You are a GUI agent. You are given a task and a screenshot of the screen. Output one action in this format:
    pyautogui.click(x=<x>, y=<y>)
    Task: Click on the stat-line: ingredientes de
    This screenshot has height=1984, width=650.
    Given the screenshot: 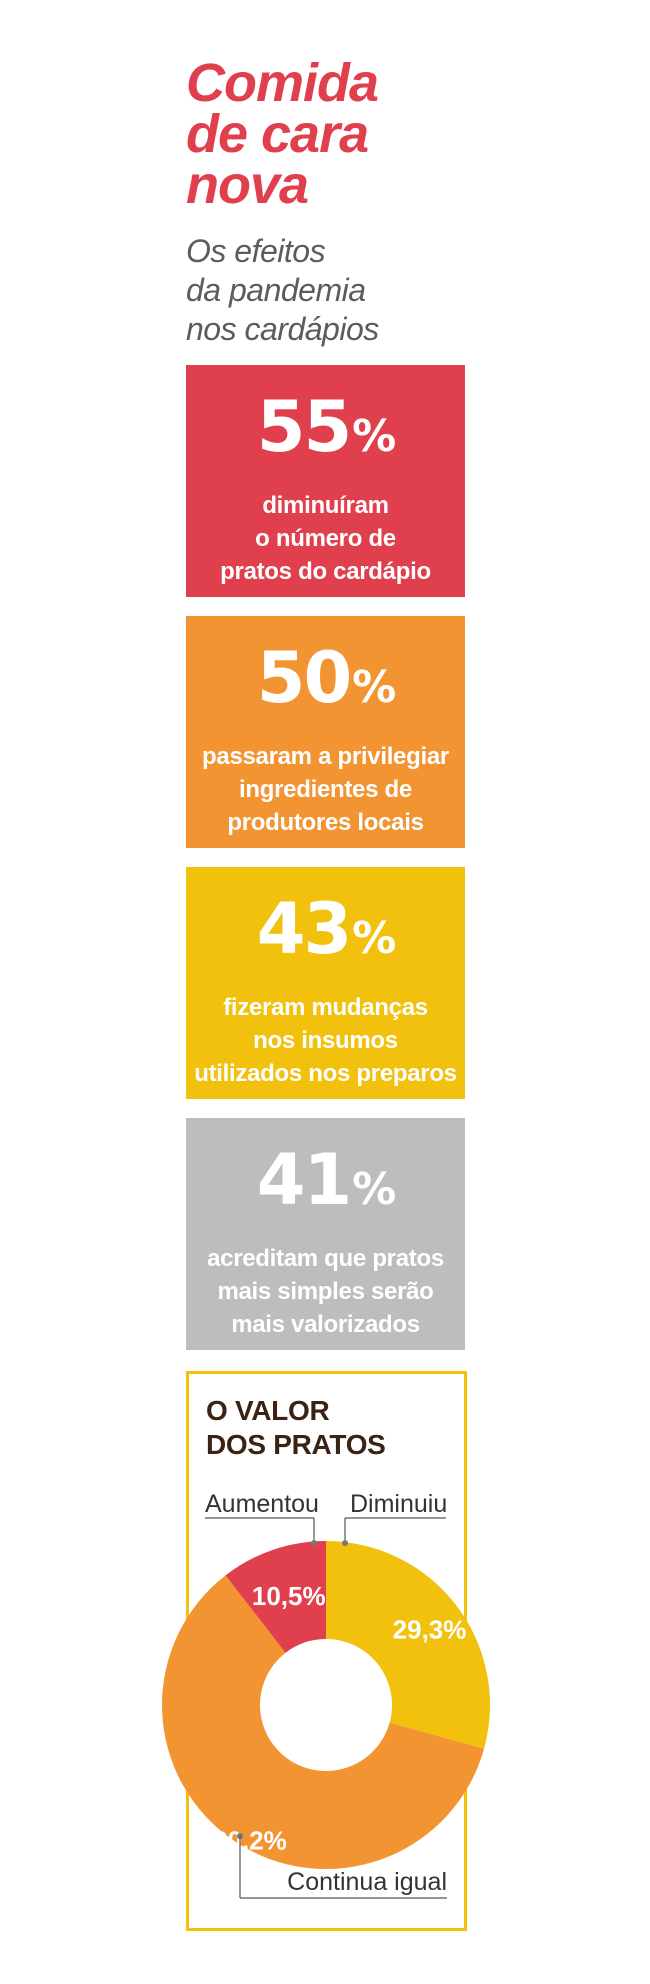 What is the action you would take?
    pyautogui.click(x=325, y=789)
    